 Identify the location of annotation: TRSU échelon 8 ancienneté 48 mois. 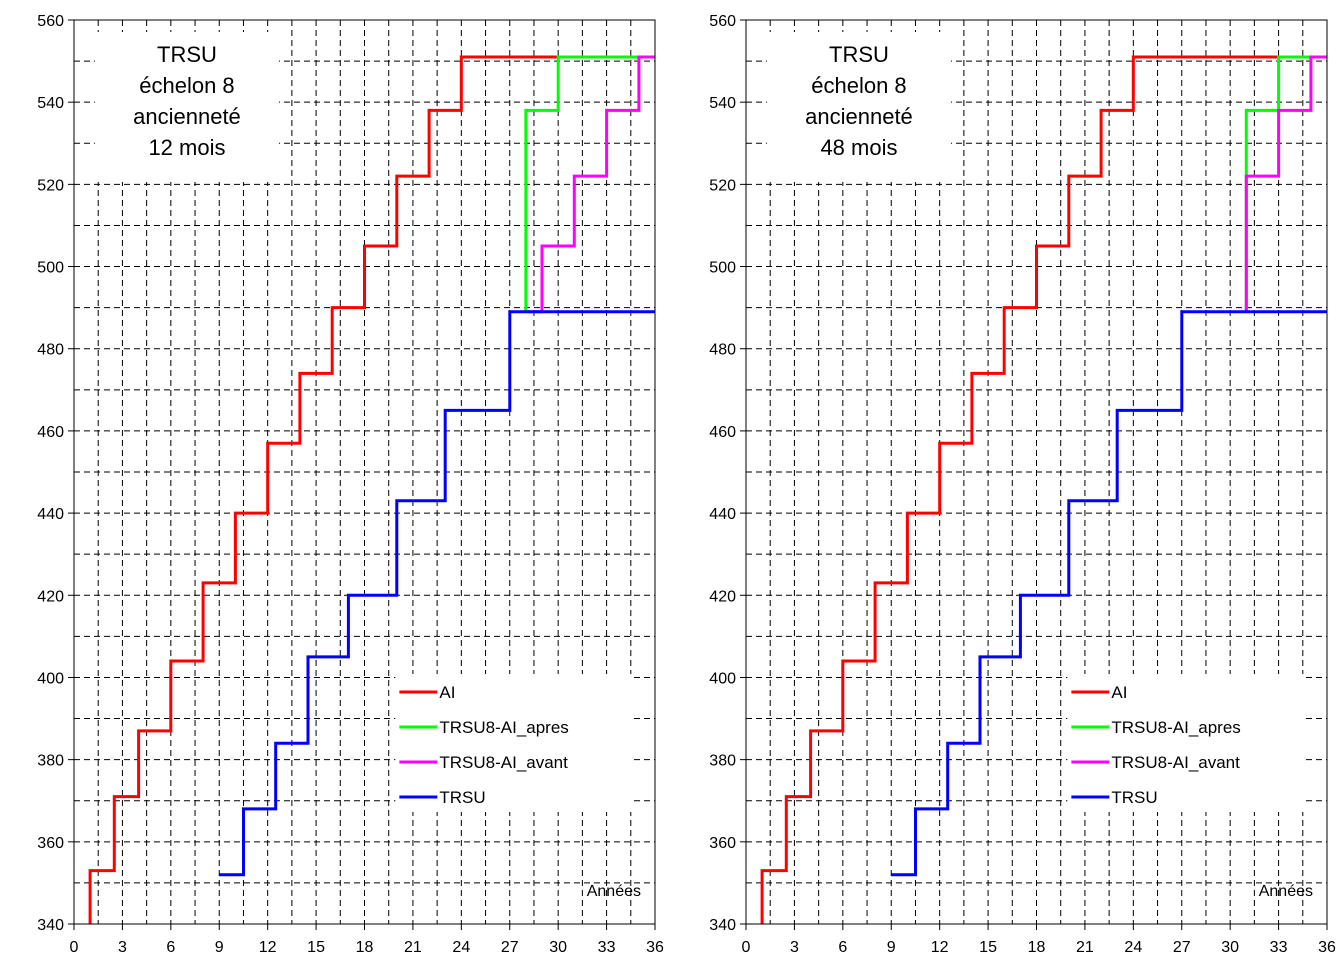
(858, 107).